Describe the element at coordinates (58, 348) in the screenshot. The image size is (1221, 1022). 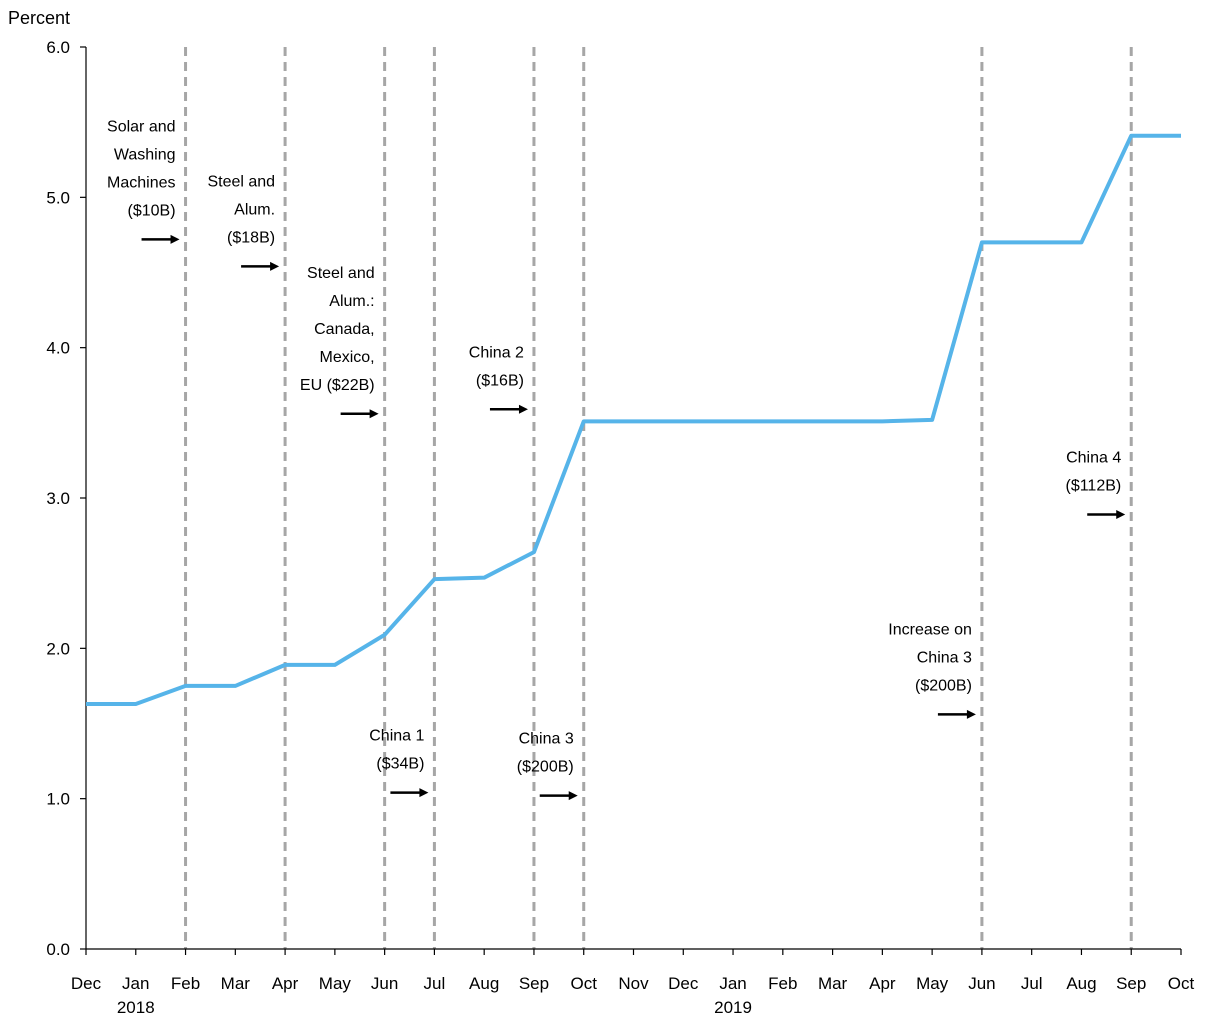
I see `y-tick-label: 4.0` at that location.